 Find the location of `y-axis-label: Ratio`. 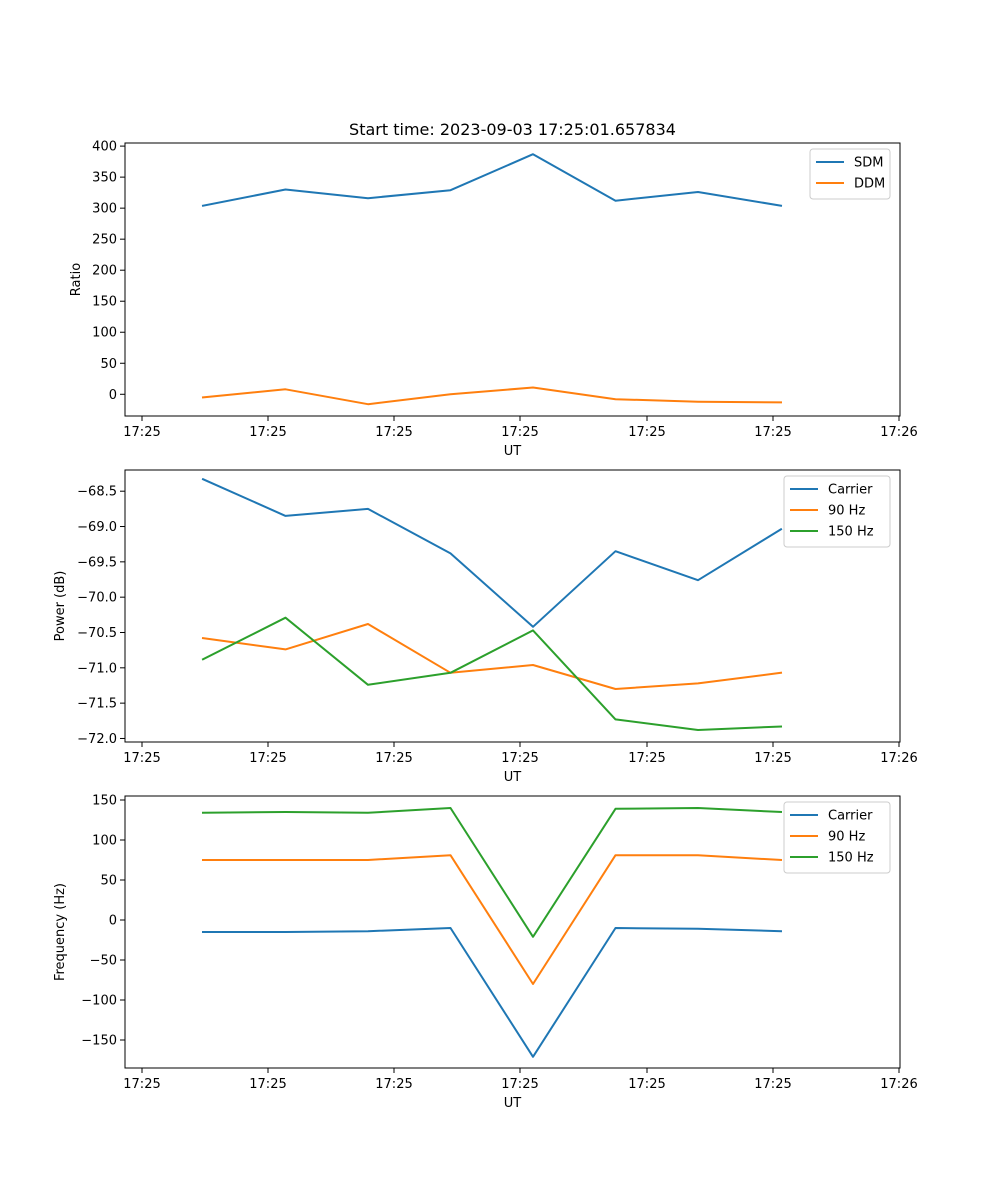

y-axis-label: Ratio is located at coordinates (76, 279).